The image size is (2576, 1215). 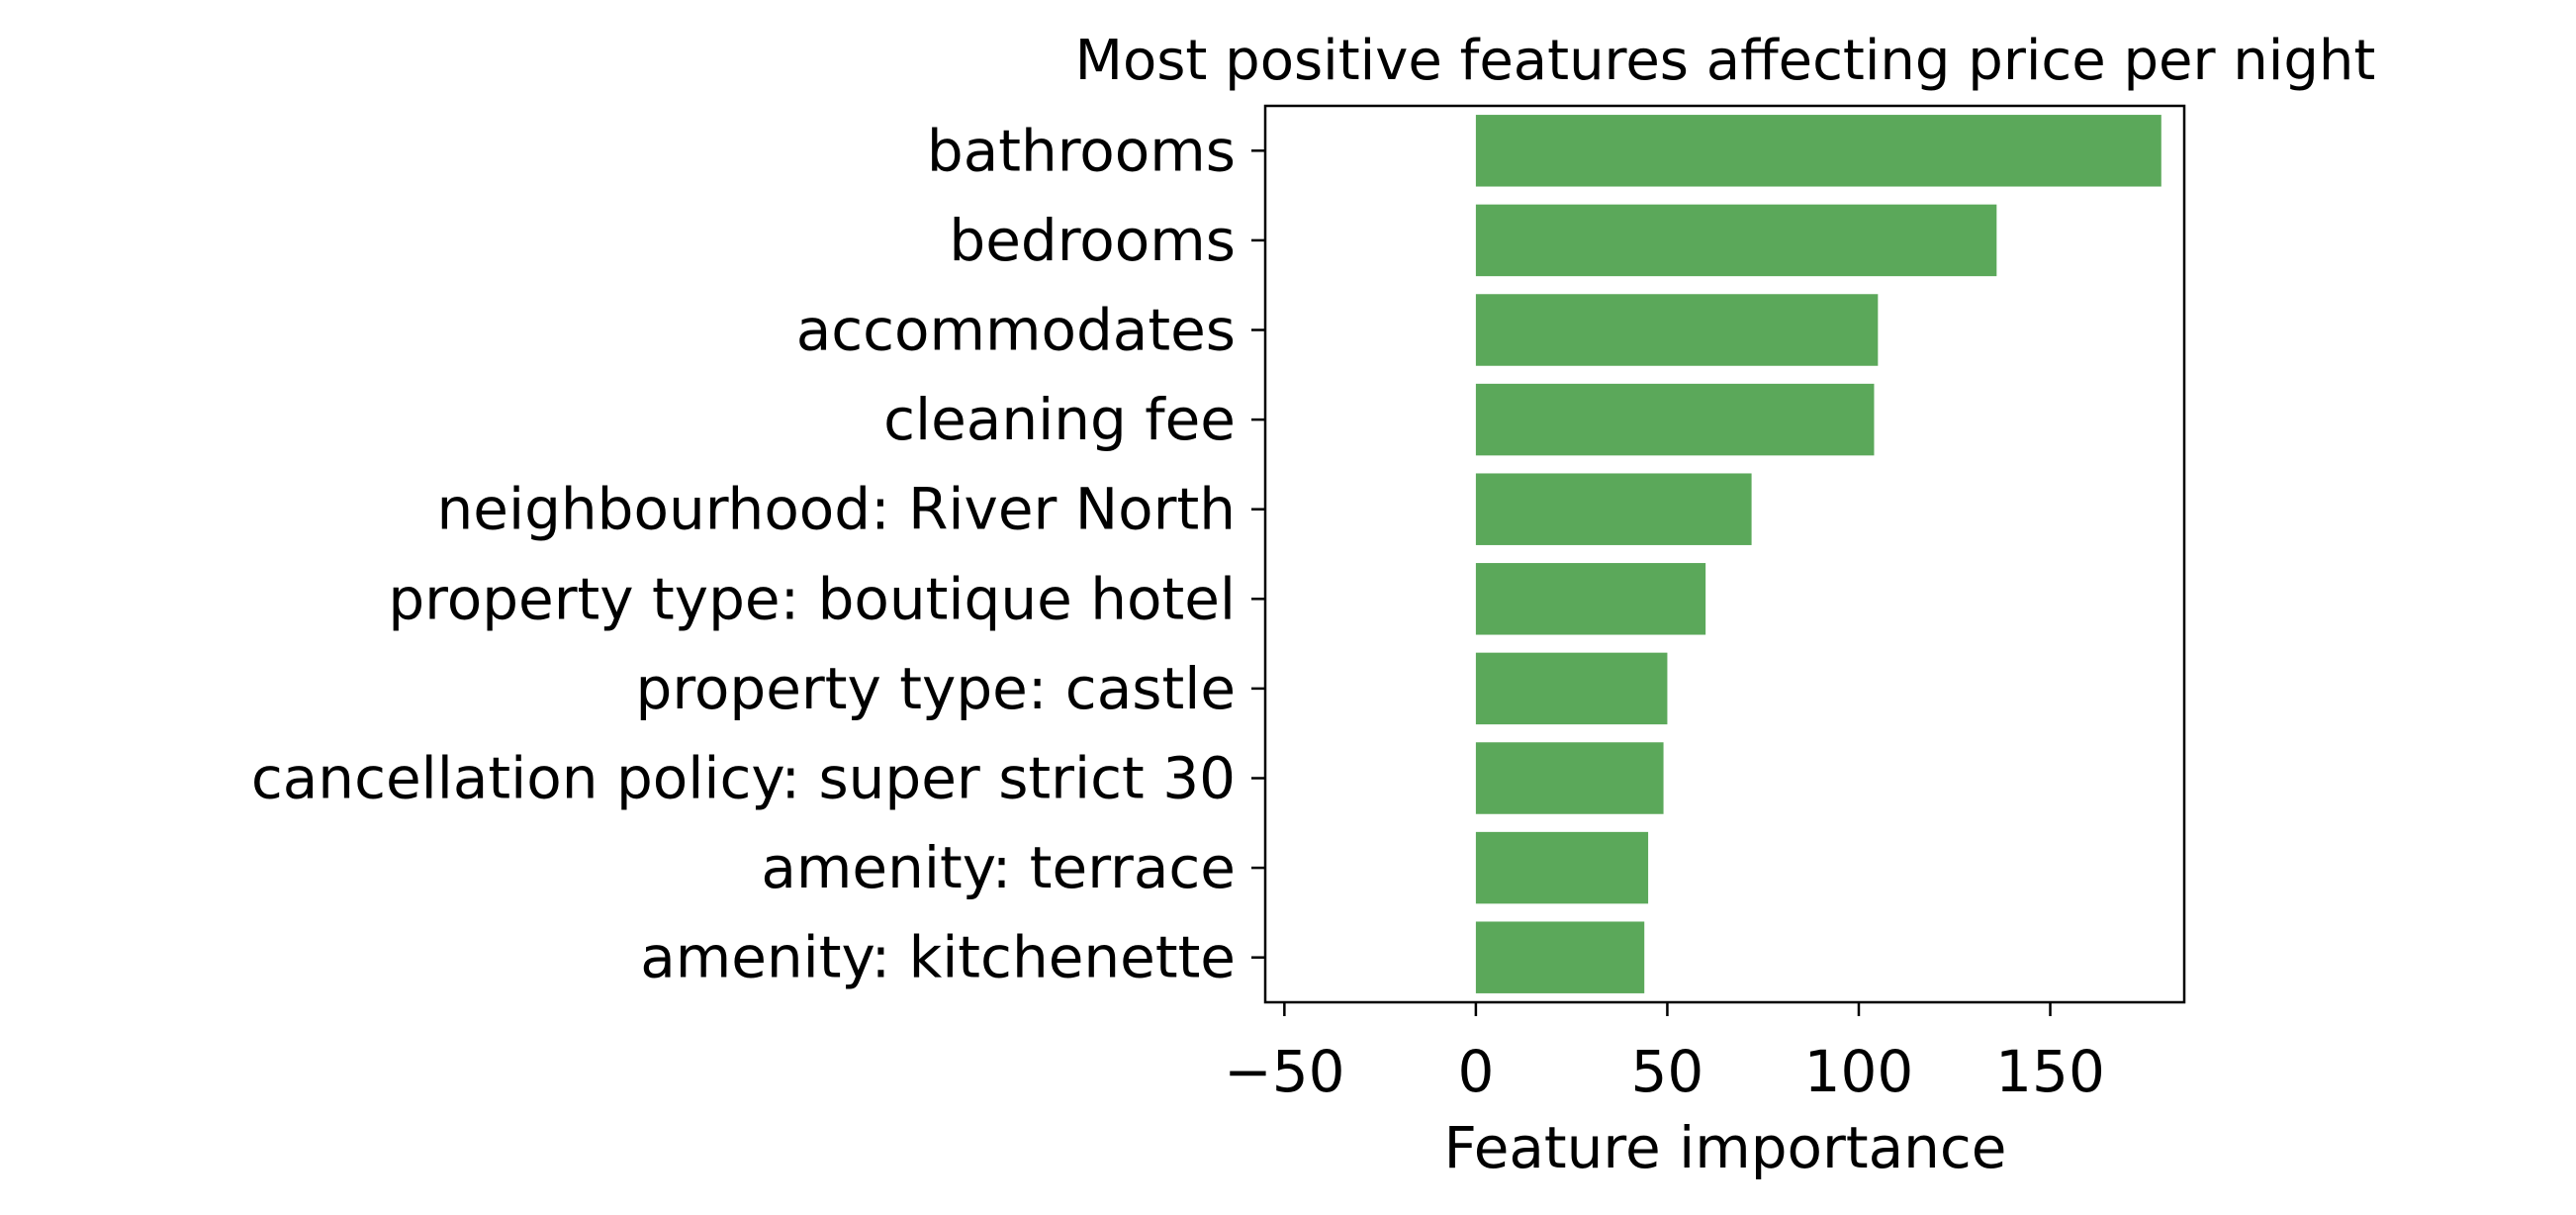 I want to click on category-label: bedrooms, so click(x=1092, y=240).